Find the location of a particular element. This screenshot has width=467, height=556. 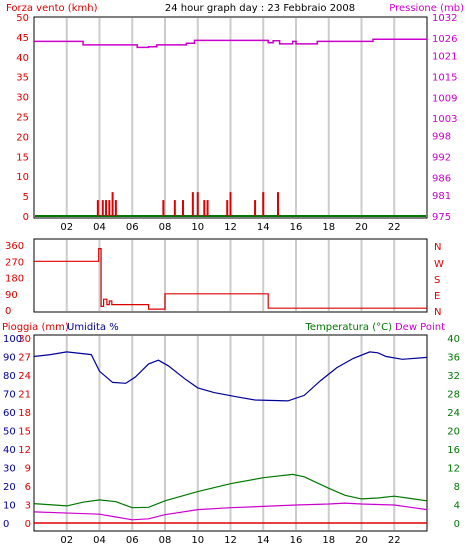

temperature-y-tick-label: 0 is located at coordinates (457, 524).